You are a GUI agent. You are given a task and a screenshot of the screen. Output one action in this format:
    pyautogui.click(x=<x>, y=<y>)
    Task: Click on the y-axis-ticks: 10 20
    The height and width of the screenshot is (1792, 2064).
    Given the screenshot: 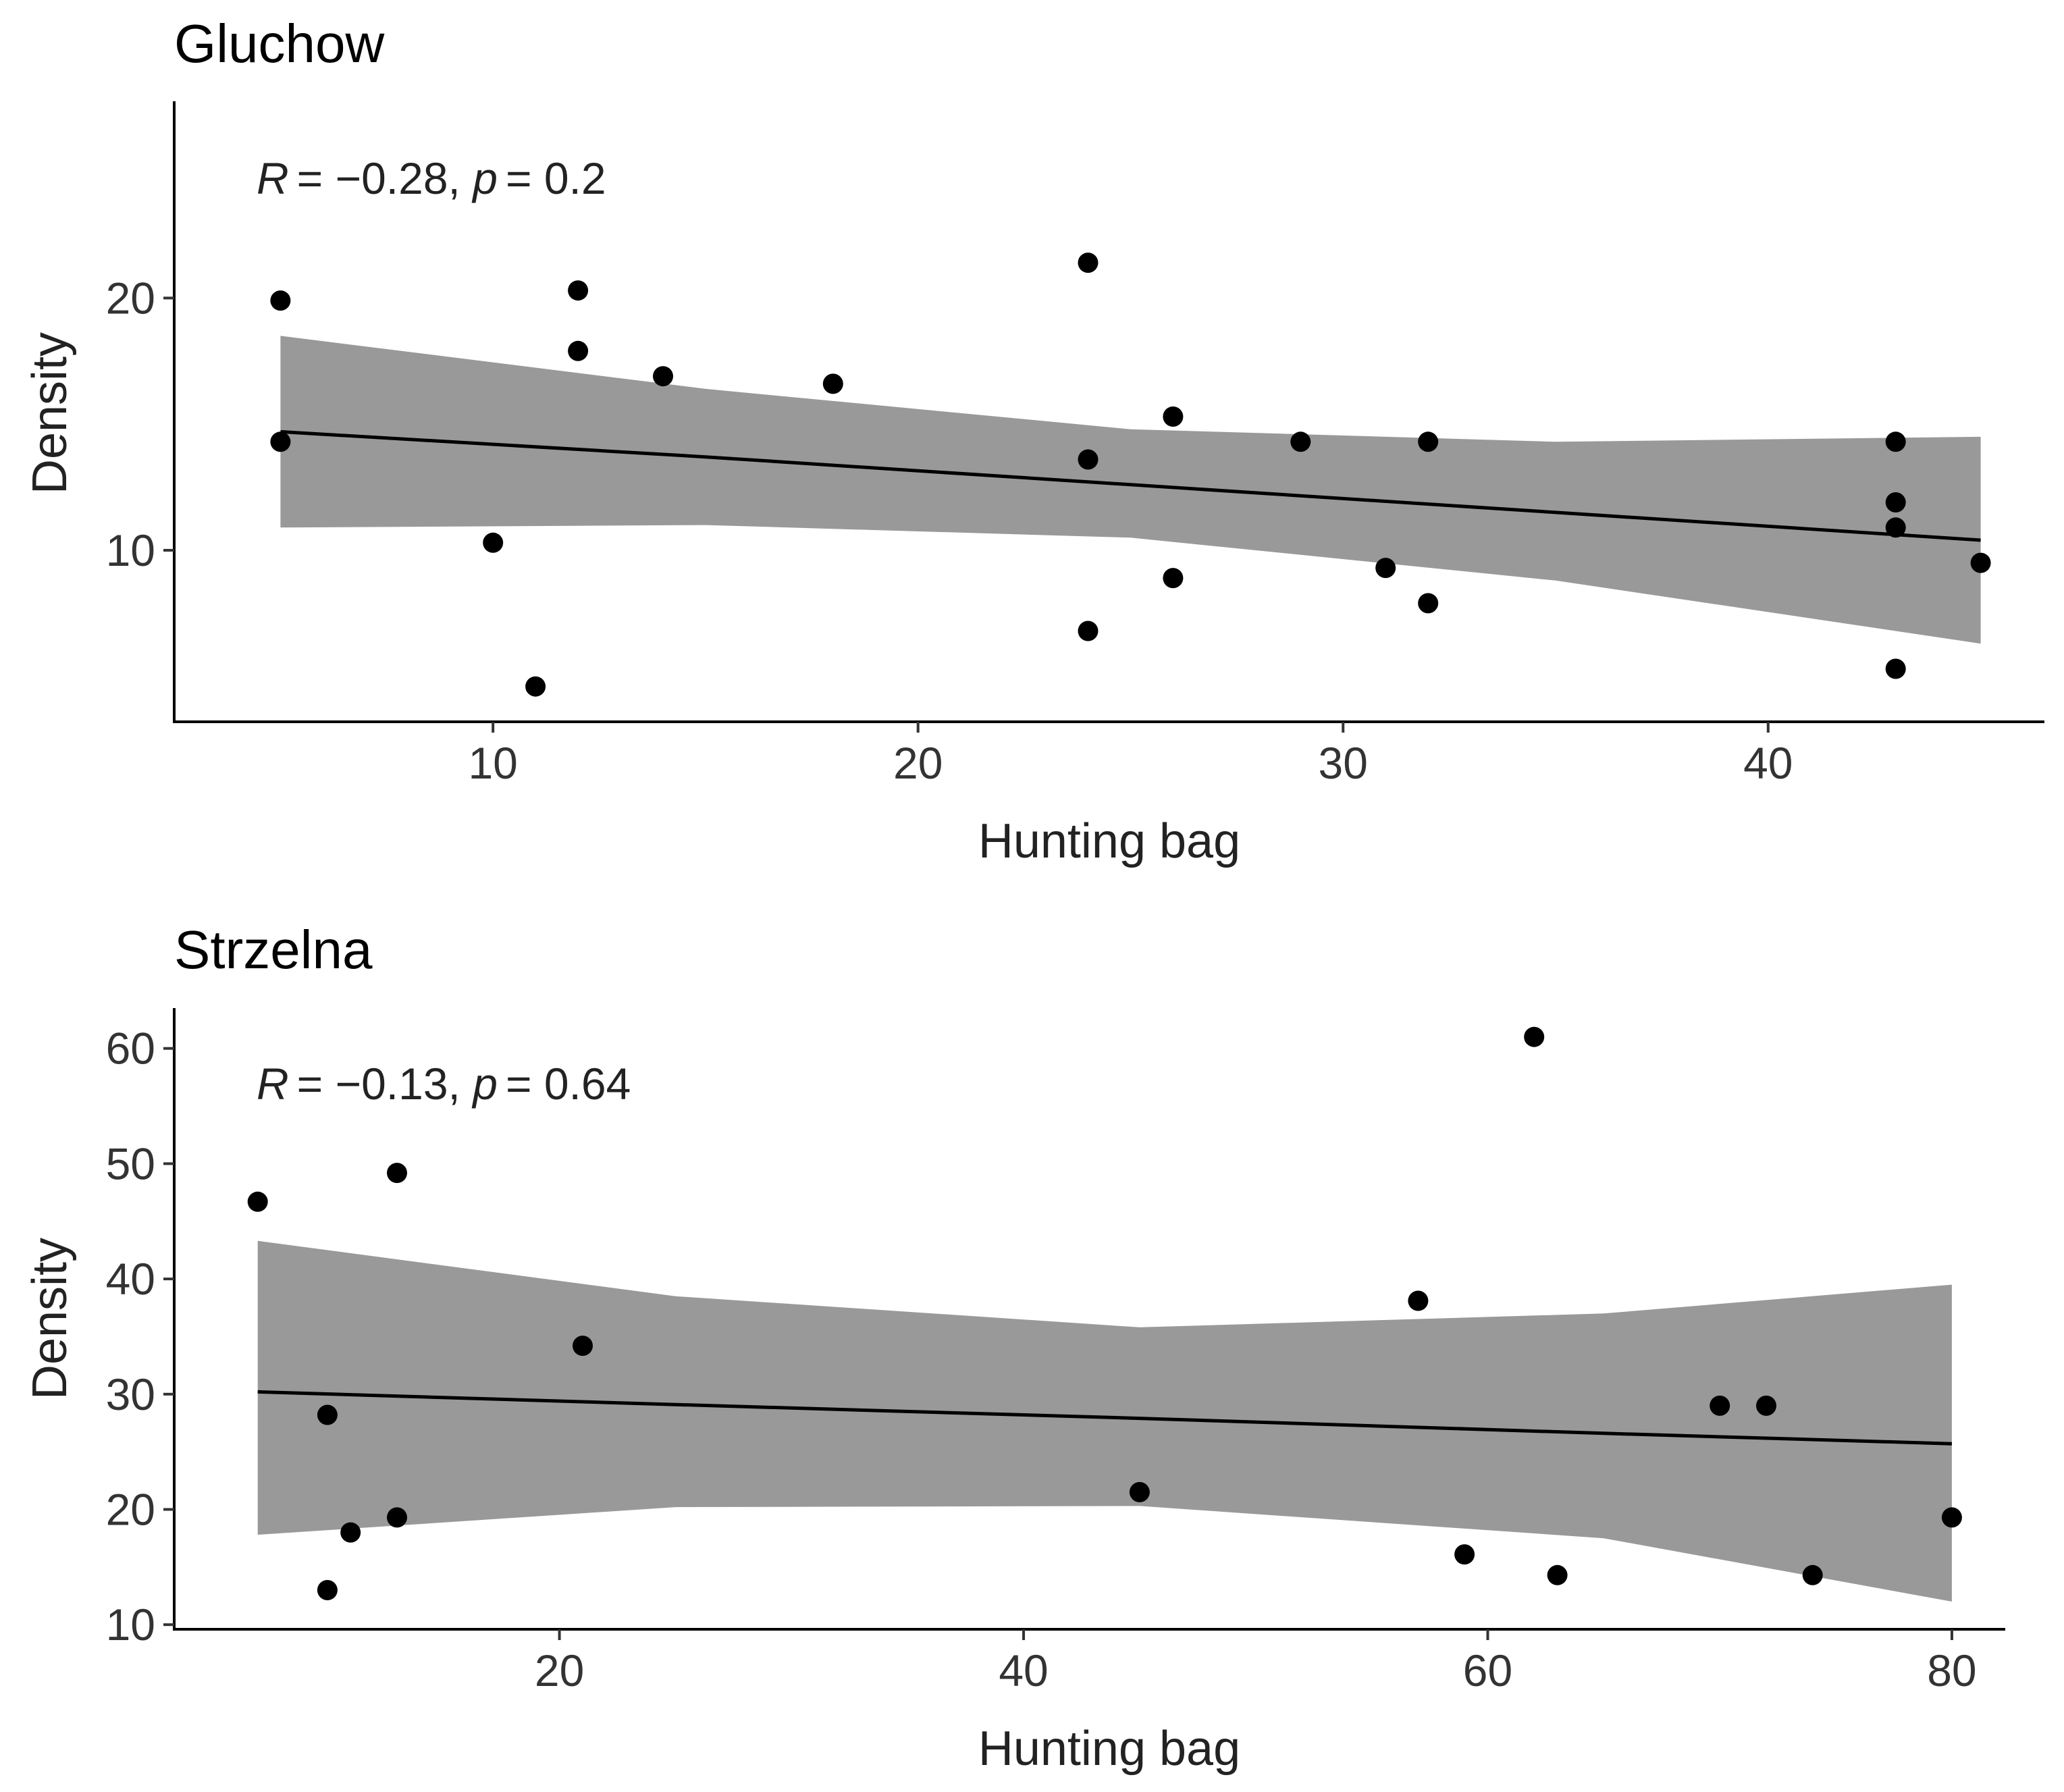 What is the action you would take?
    pyautogui.click(x=140, y=424)
    